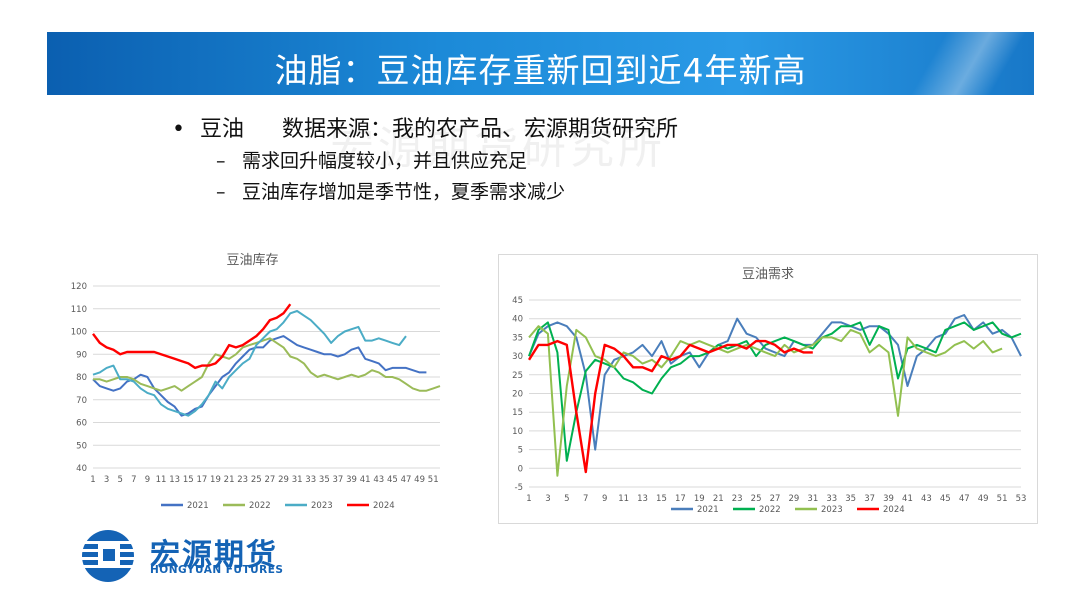  Describe the element at coordinates (174, 480) in the screenshot. I see `x-tick-label: 13` at that location.